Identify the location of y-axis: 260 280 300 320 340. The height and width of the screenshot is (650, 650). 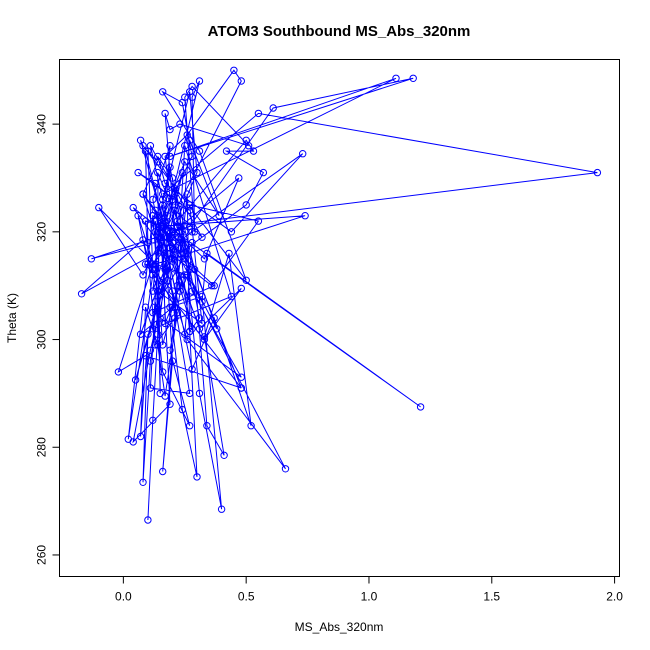
(47, 339).